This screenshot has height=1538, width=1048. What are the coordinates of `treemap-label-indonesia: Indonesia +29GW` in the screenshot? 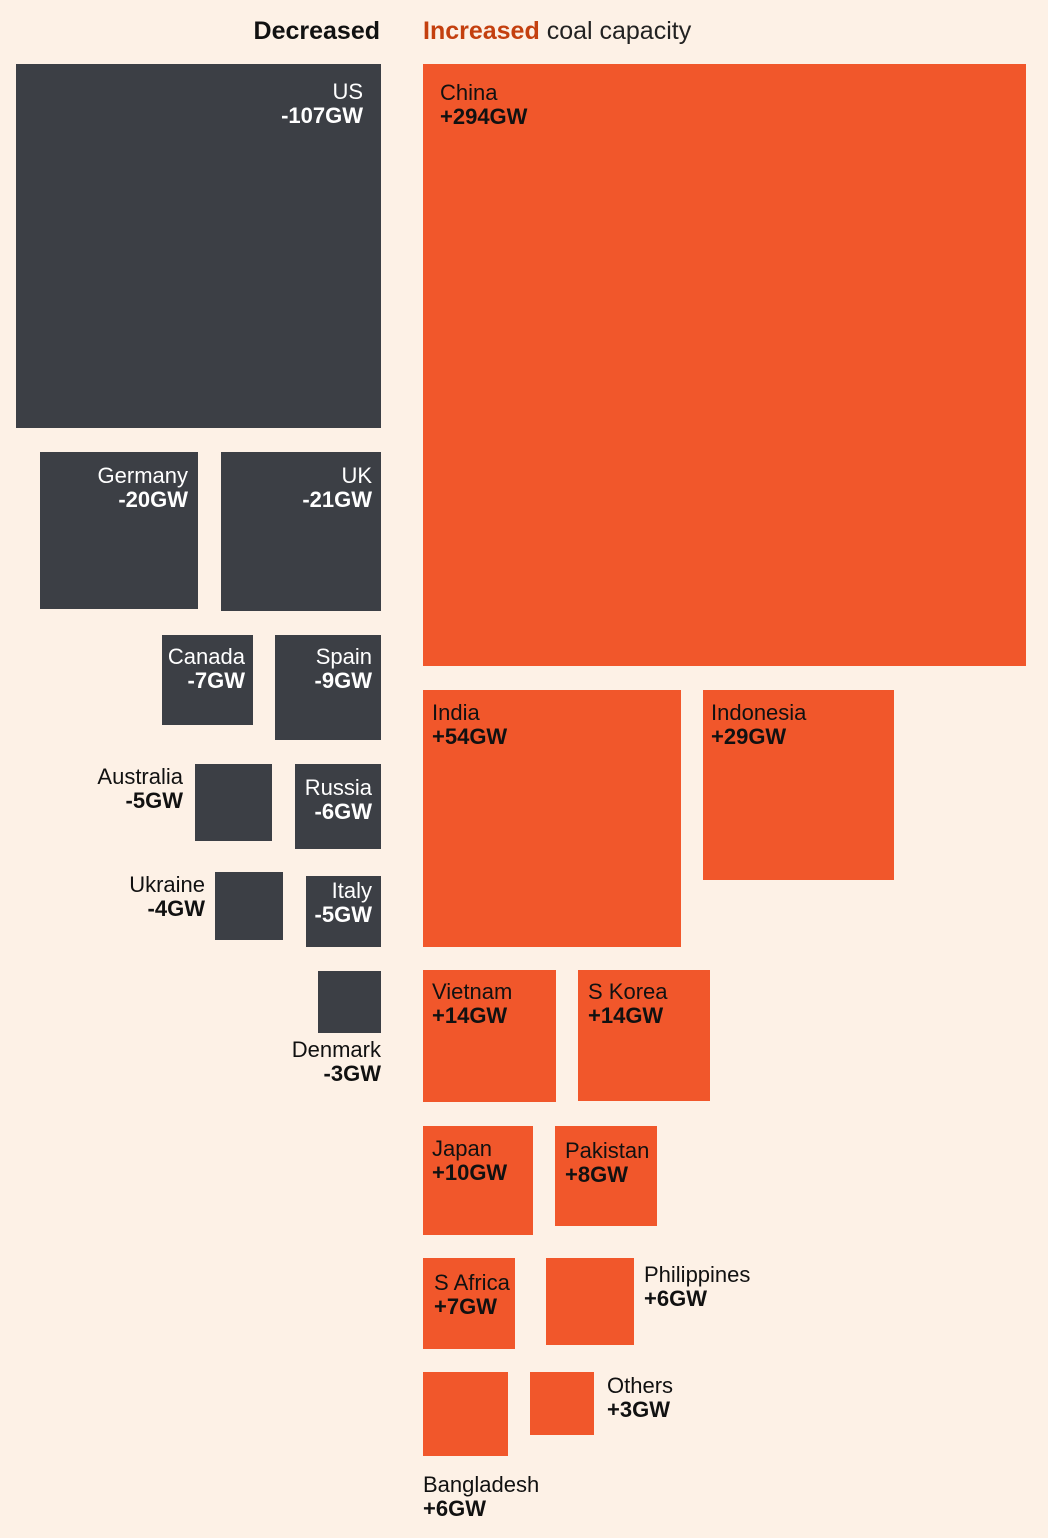 It's located at (758, 725).